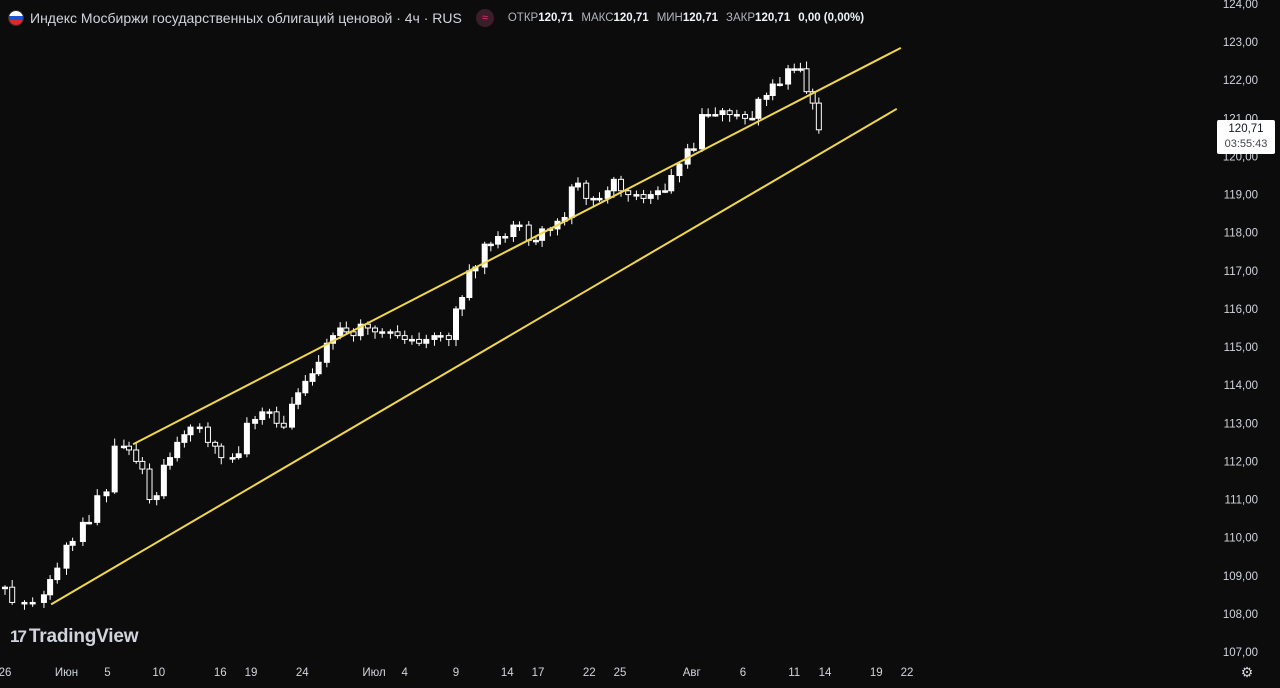 Image resolution: width=1280 pixels, height=688 pixels. Describe the element at coordinates (1241, 501) in the screenshot. I see `y-tick-label: 111,00` at that location.